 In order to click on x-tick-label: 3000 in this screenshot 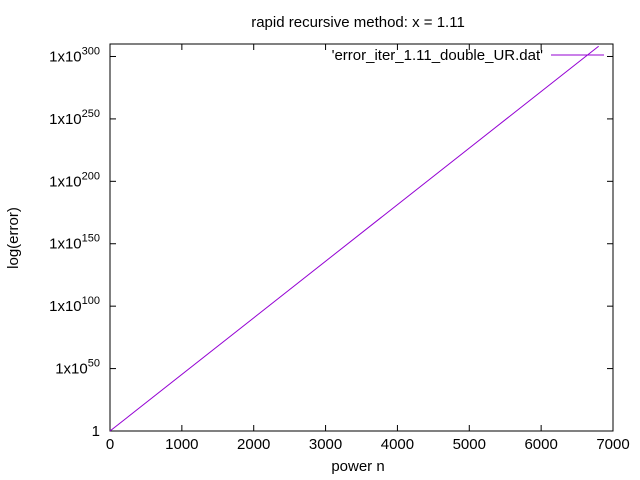, I will do `click(325, 444)`.